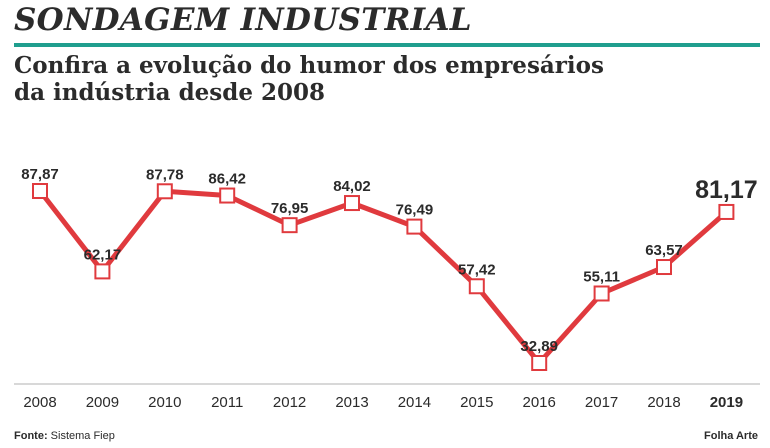 The width and height of the screenshot is (770, 448). I want to click on data-point-2010, so click(164, 191).